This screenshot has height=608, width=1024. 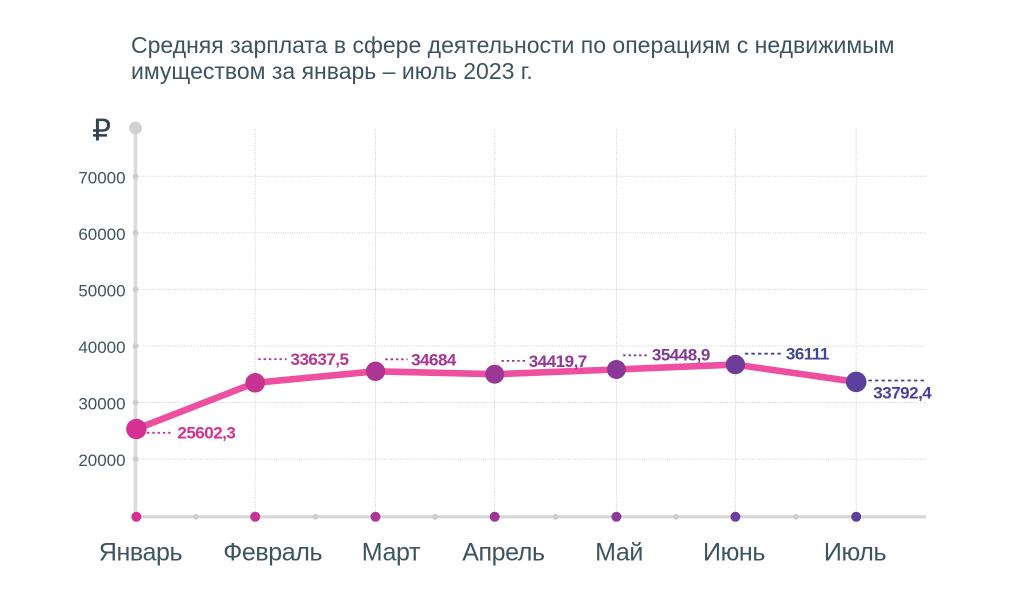 I want to click on svg-text: 60000, so click(x=101, y=234).